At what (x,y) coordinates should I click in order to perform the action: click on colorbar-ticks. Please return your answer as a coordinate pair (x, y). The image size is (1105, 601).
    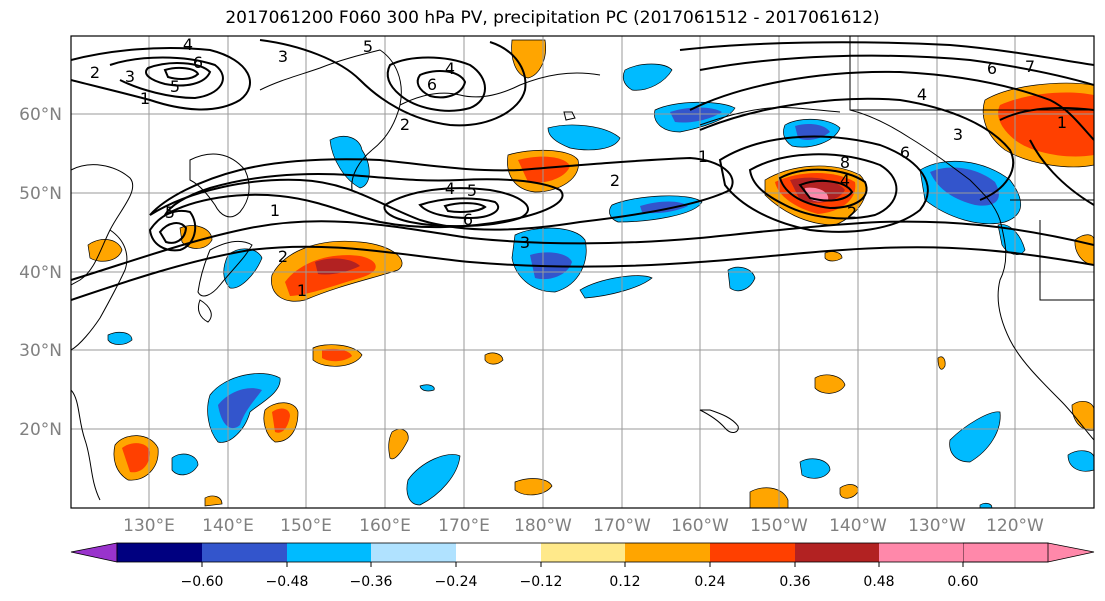
    Looking at the image, I should click on (582, 564).